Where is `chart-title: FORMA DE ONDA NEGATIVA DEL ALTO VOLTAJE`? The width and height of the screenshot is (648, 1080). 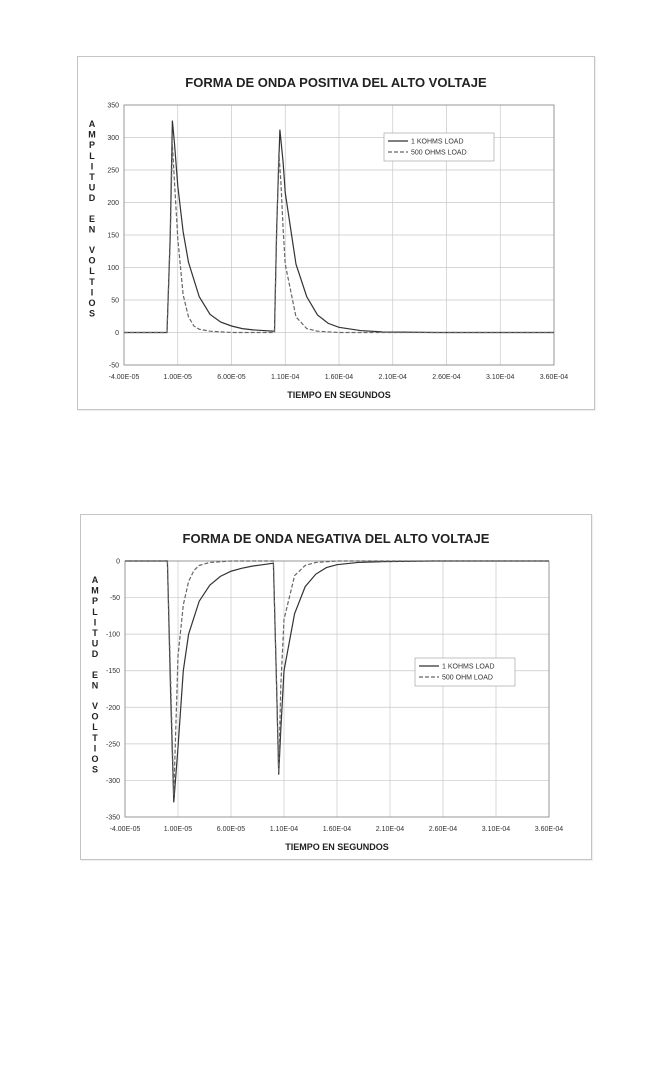 chart-title: FORMA DE ONDA NEGATIVA DEL ALTO VOLTAJE is located at coordinates (336, 538).